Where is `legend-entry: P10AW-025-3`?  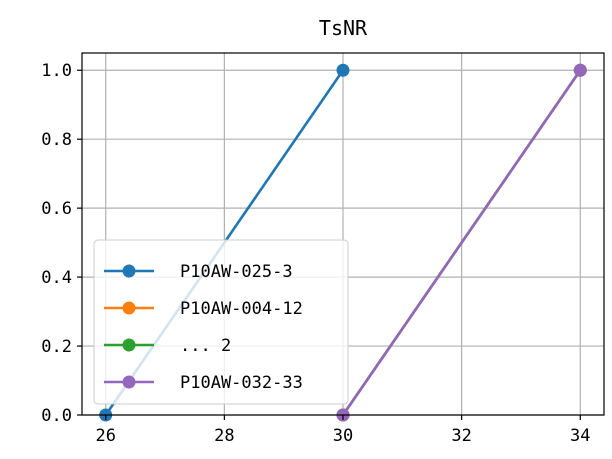 legend-entry: P10AW-025-3 is located at coordinates (198, 272).